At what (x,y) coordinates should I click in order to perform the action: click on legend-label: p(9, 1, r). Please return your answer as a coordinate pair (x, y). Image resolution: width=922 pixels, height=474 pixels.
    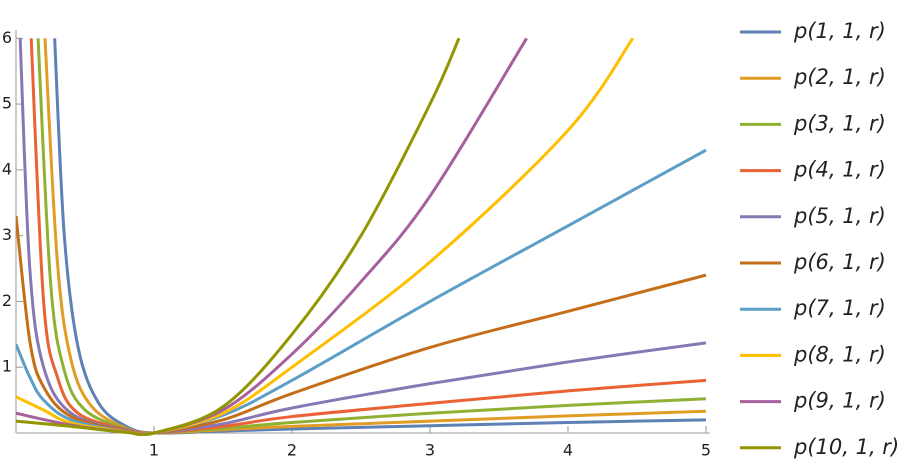
    Looking at the image, I should click on (839, 401).